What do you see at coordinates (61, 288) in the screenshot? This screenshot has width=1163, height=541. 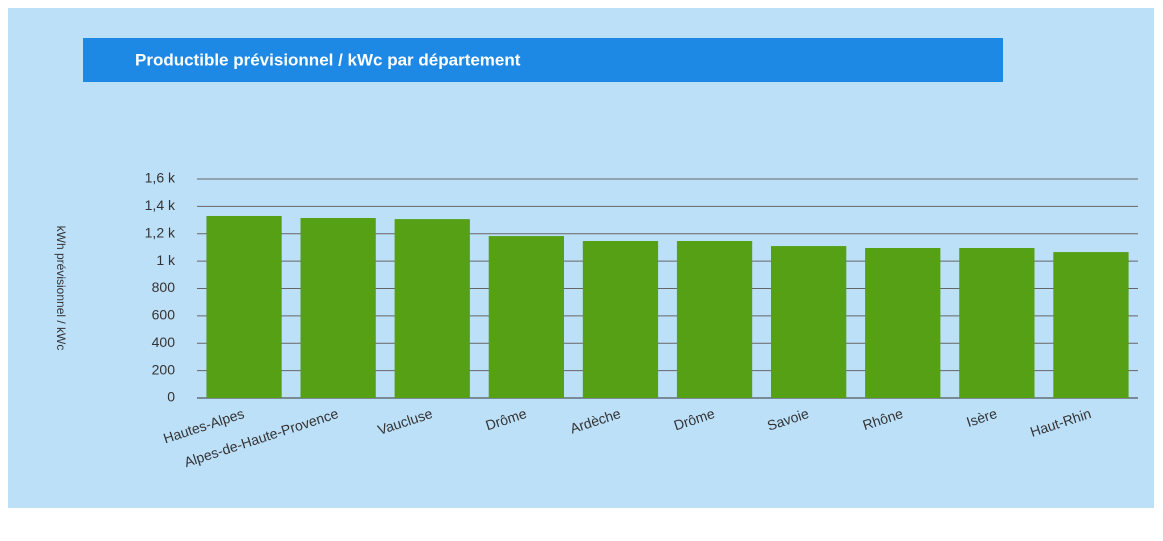 I see `y-axis-label: kWh prévisionnel / kWc` at bounding box center [61, 288].